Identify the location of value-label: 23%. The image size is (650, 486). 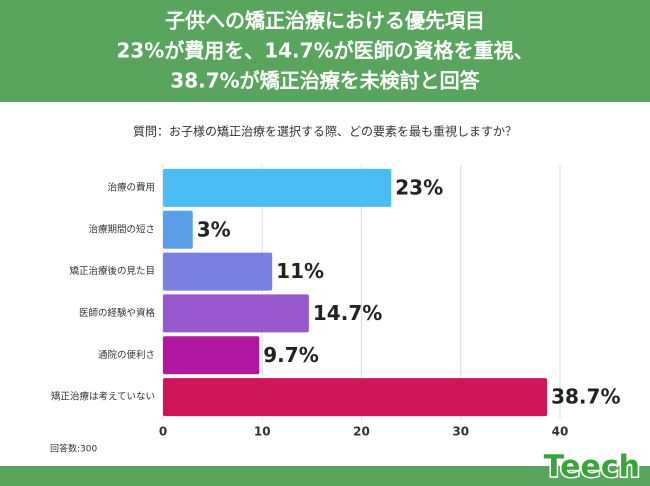
(419, 187).